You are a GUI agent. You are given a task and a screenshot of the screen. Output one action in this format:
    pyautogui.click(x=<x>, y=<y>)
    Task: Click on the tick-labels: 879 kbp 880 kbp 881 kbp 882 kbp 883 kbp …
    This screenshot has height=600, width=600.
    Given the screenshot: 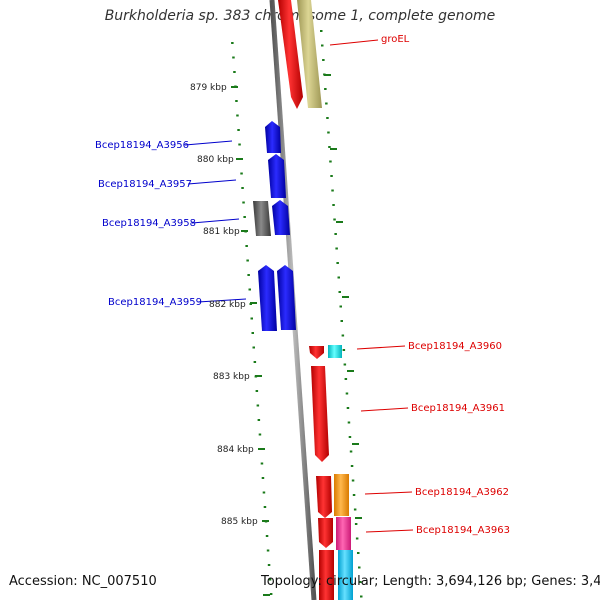 What is the action you would take?
    pyautogui.click(x=224, y=305)
    